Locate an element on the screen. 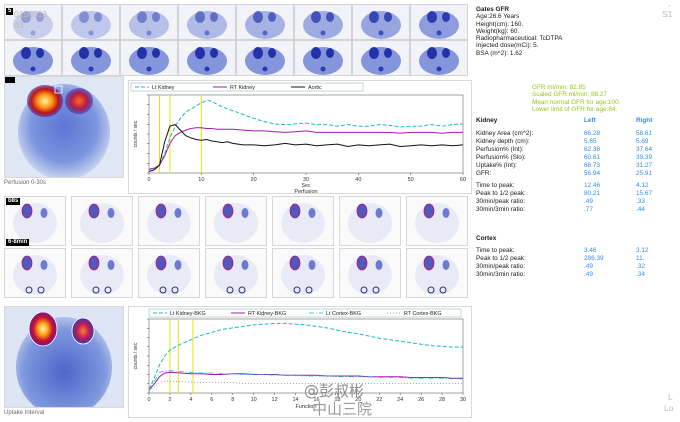  x-tick-label: 24 is located at coordinates (400, 400).